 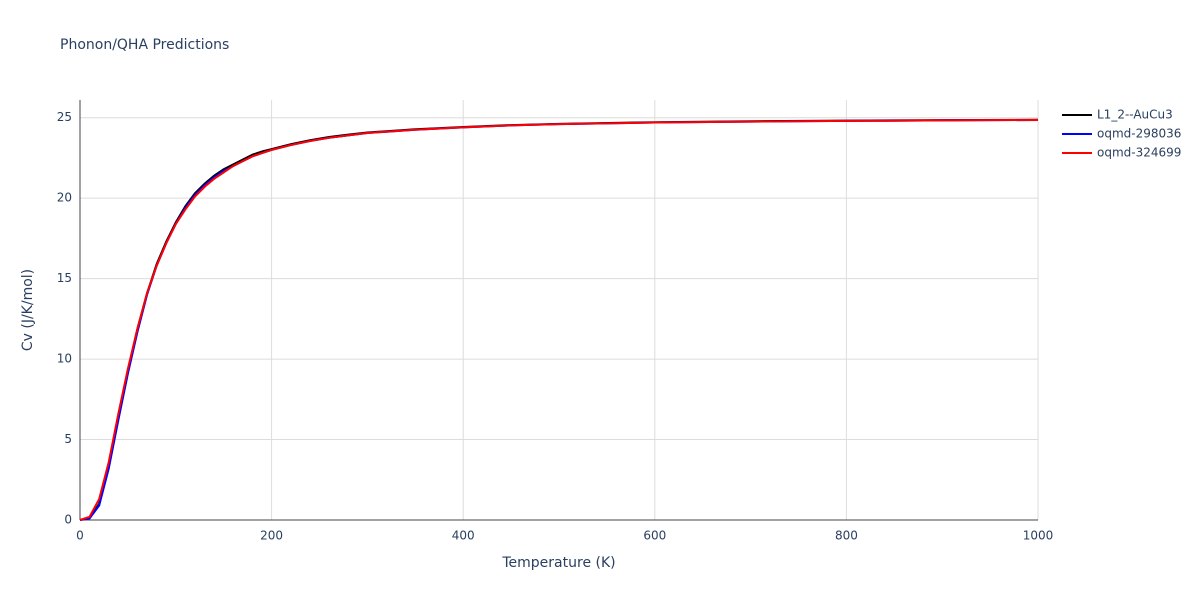 I want to click on chart-title: Phonon/QHA Predictions, so click(x=144, y=45).